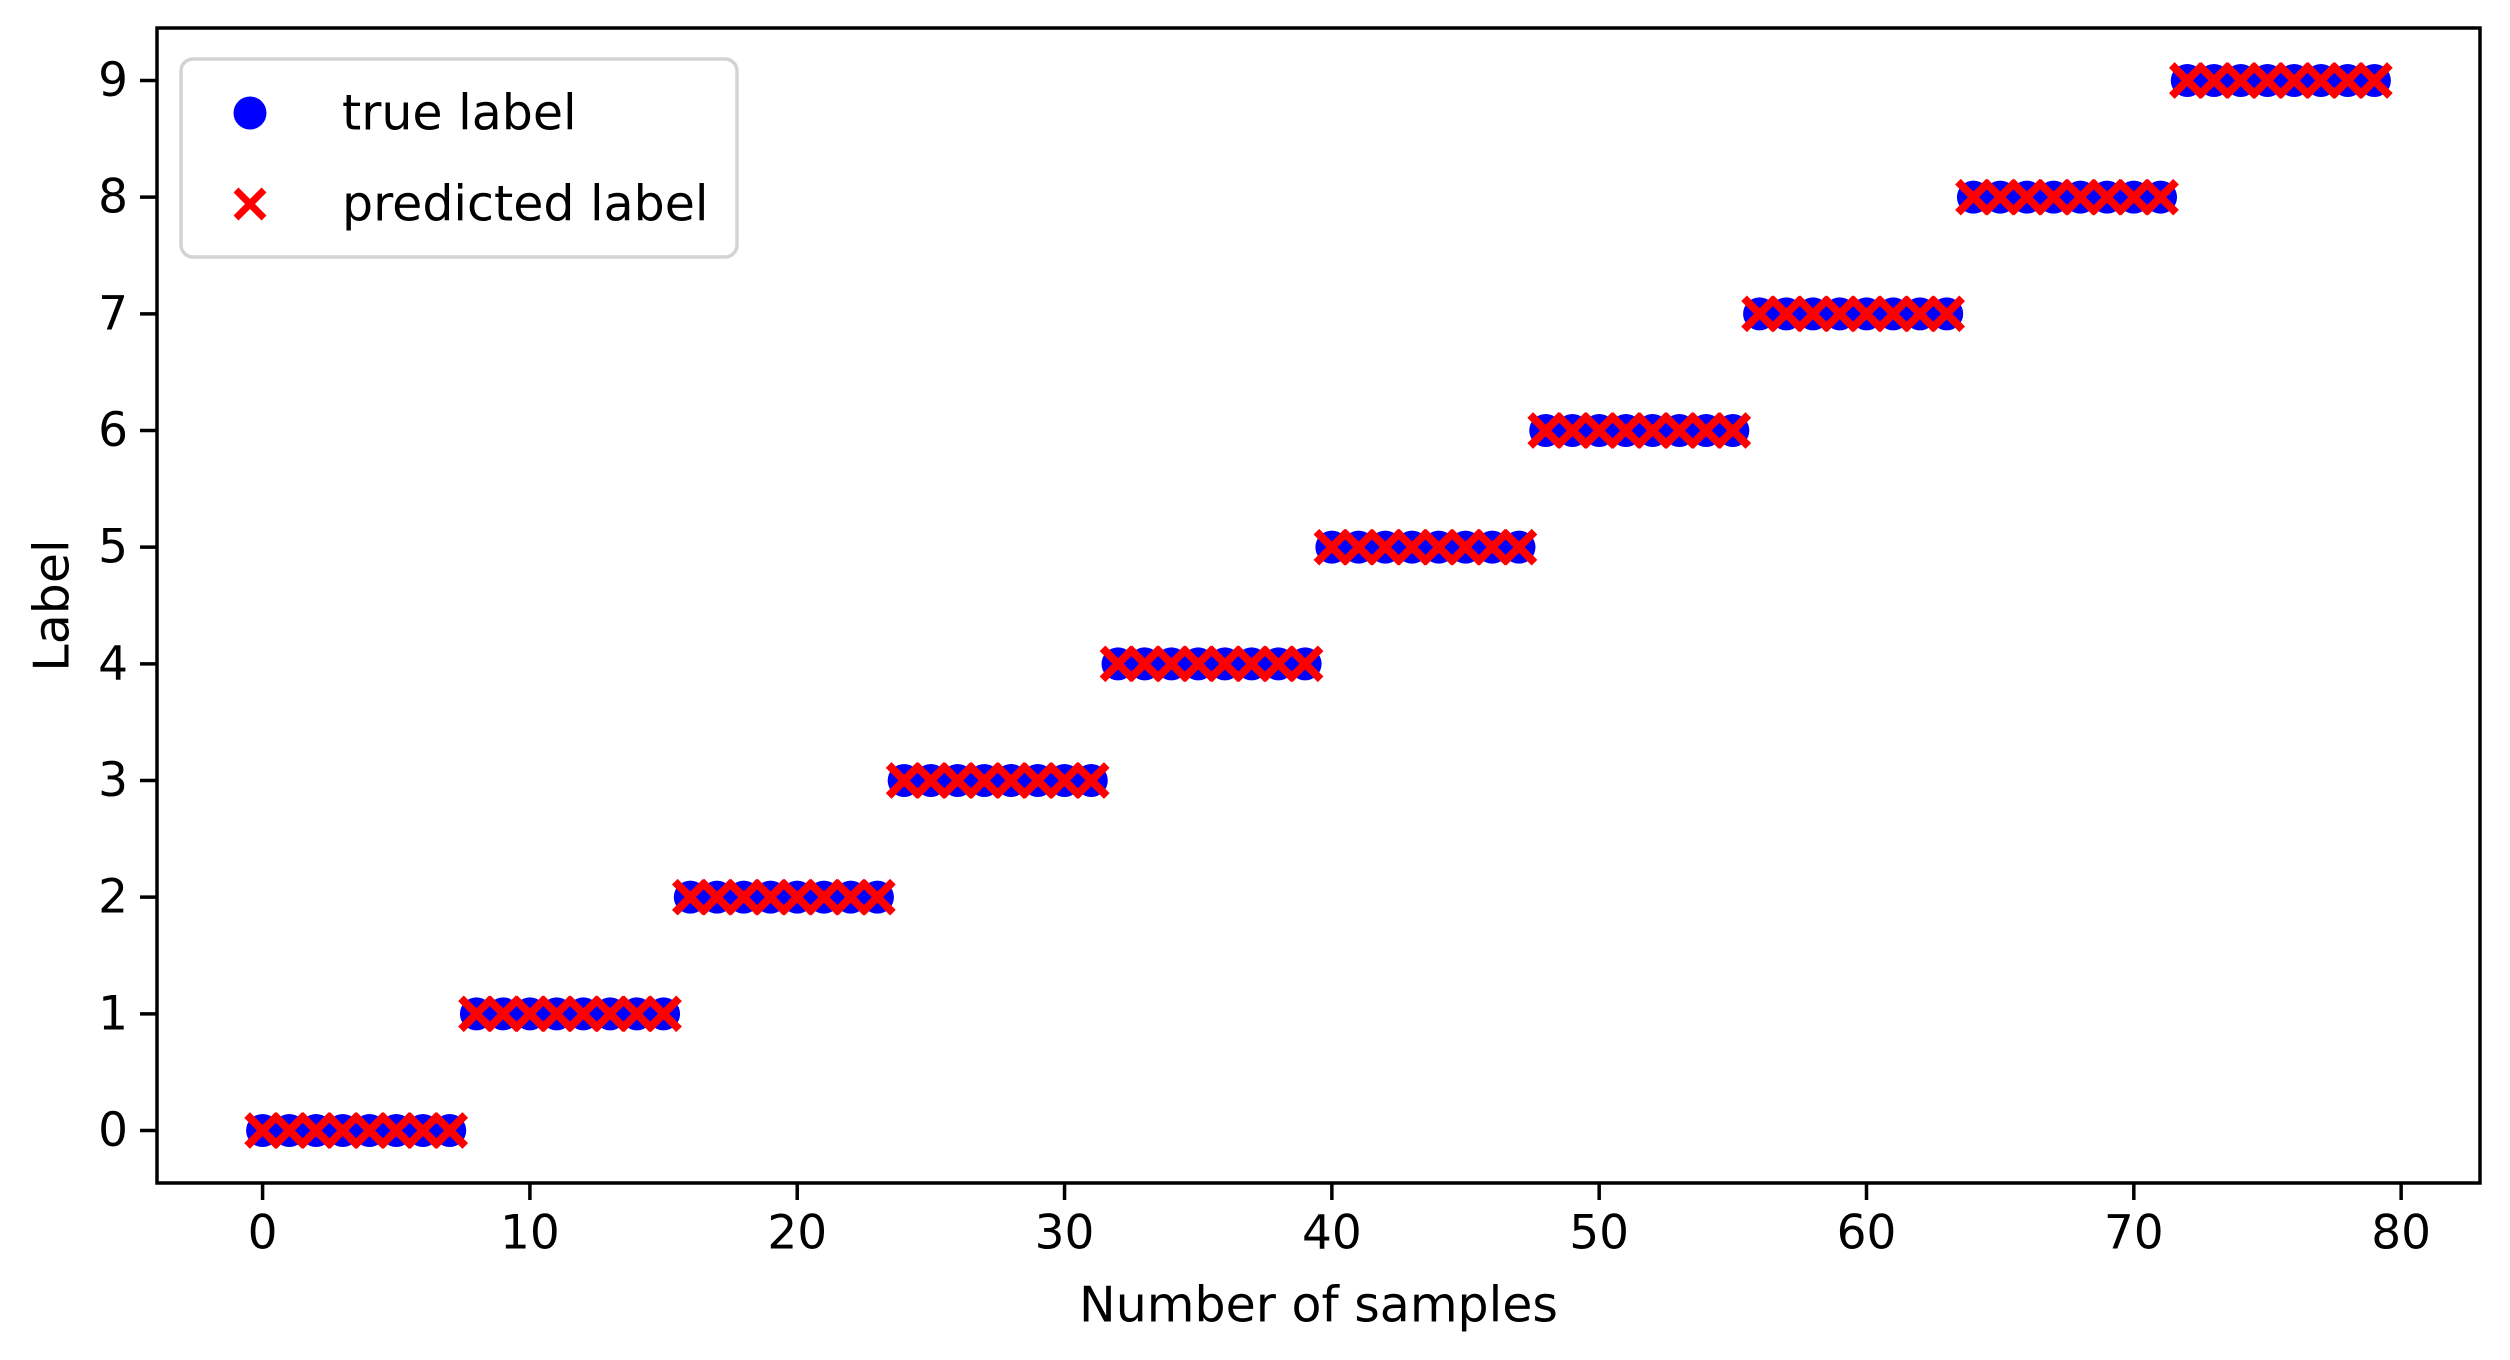 The width and height of the screenshot is (2510, 1360). I want to click on y-tick-label: 1, so click(113, 1013).